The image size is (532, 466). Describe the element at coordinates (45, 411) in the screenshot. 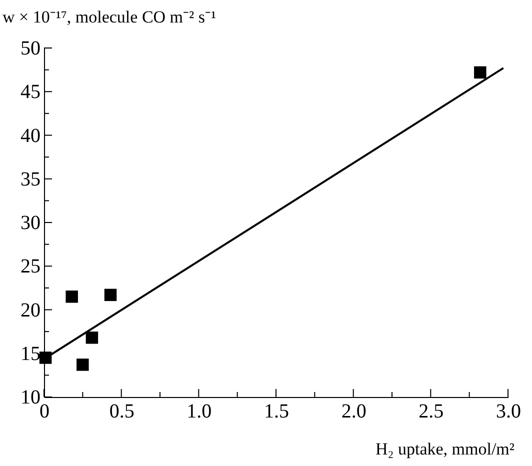

I see `x-tick-label: 0` at that location.